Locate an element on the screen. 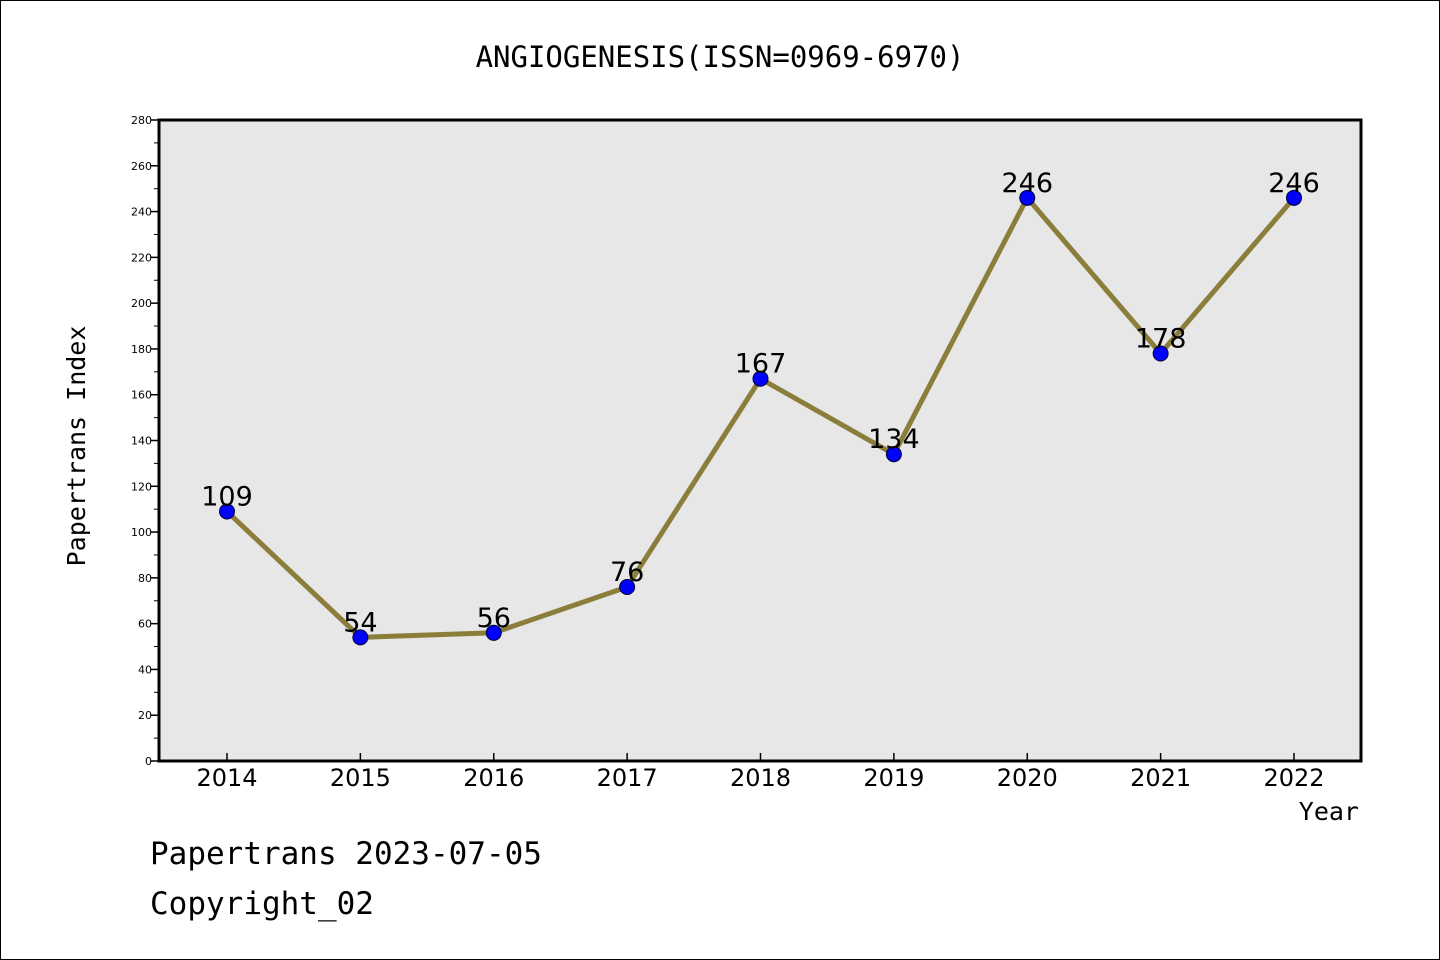  data-label: 54 is located at coordinates (360, 622).